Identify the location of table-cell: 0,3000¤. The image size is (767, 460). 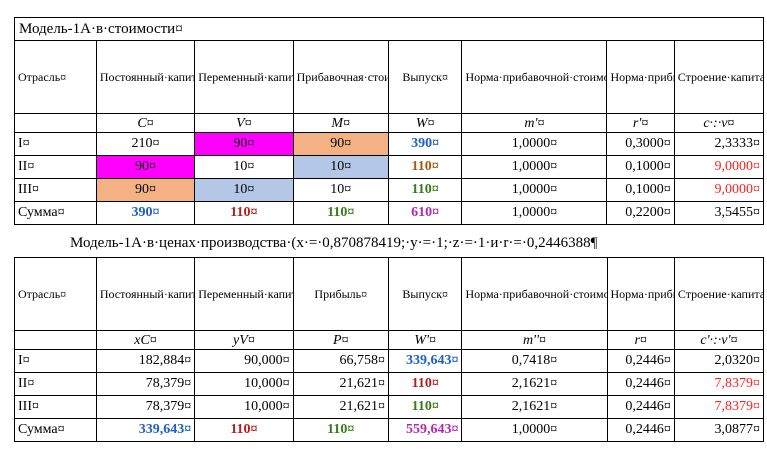
(640, 144).